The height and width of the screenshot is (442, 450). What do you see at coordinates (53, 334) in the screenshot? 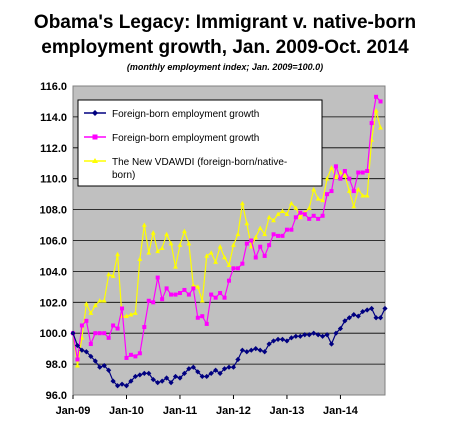
I see `y-tick-label: 100.0` at bounding box center [53, 334].